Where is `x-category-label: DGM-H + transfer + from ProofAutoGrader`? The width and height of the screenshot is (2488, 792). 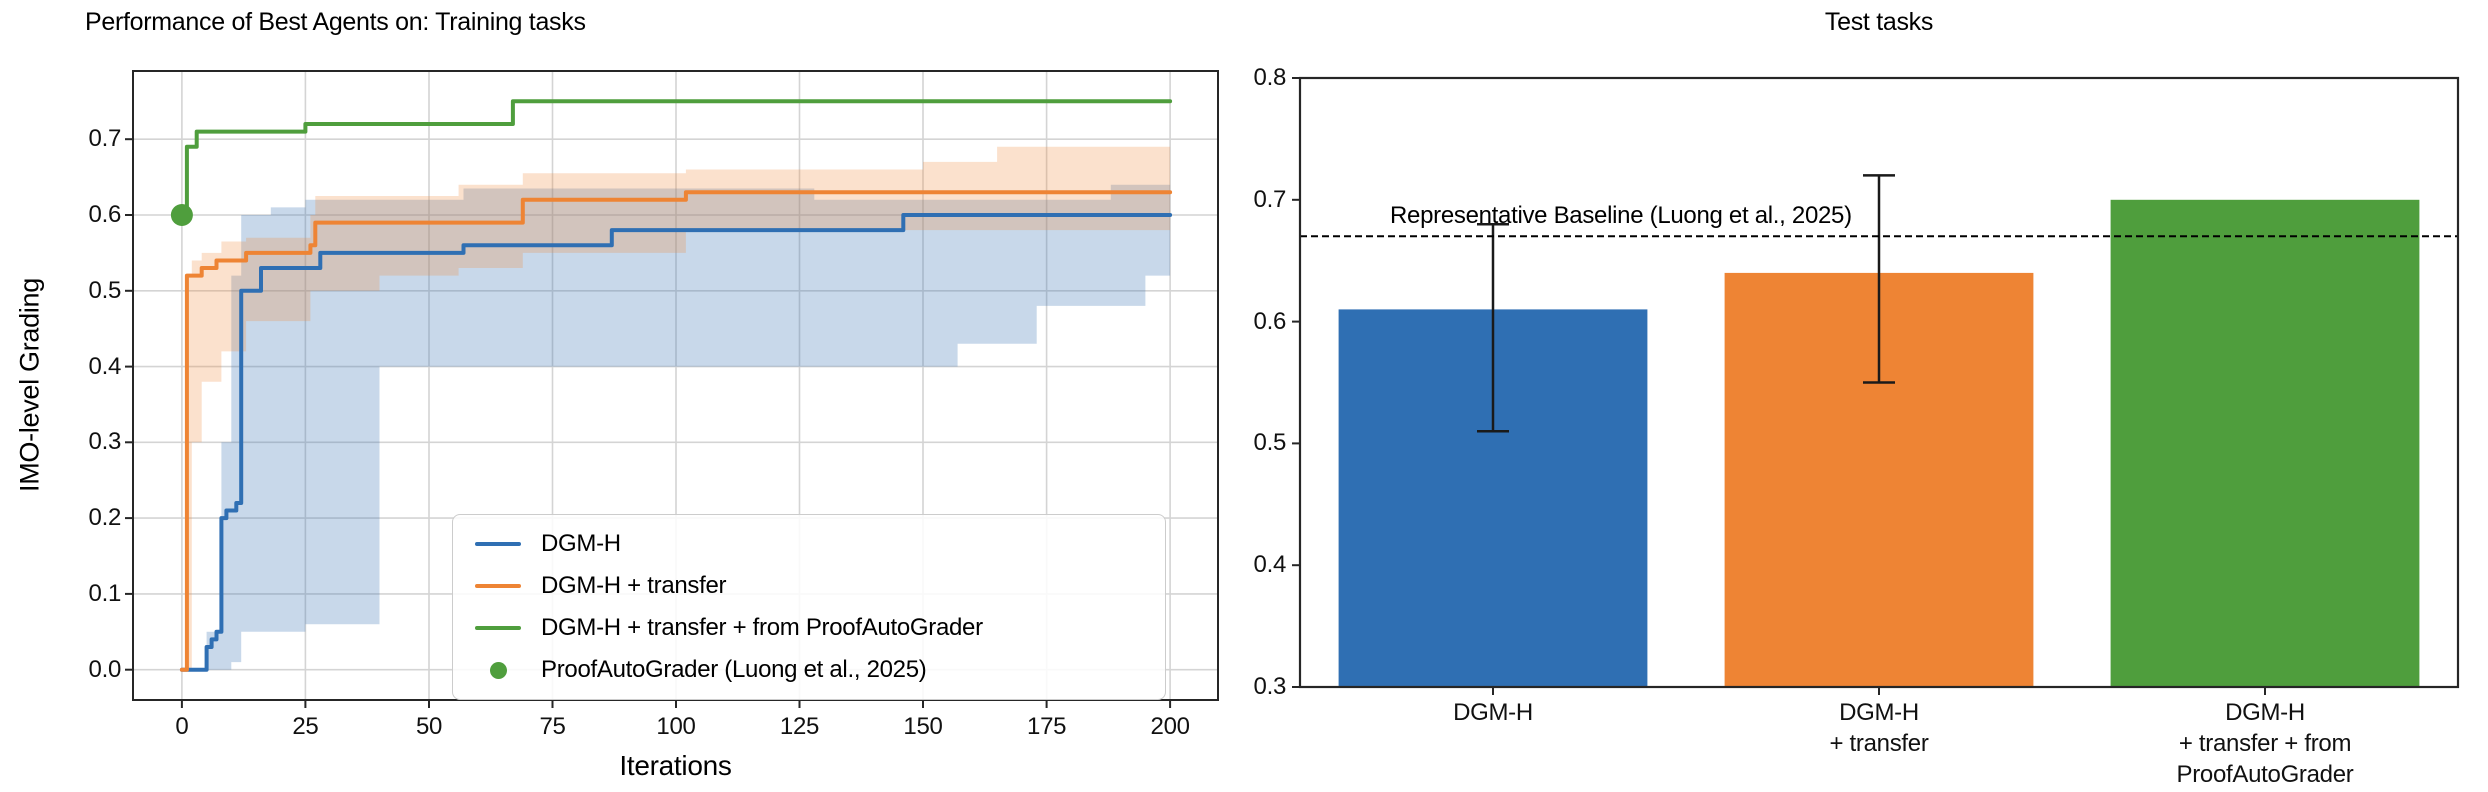
x-category-label: DGM-H + transfer + from ProofAutoGrader is located at coordinates (2265, 743).